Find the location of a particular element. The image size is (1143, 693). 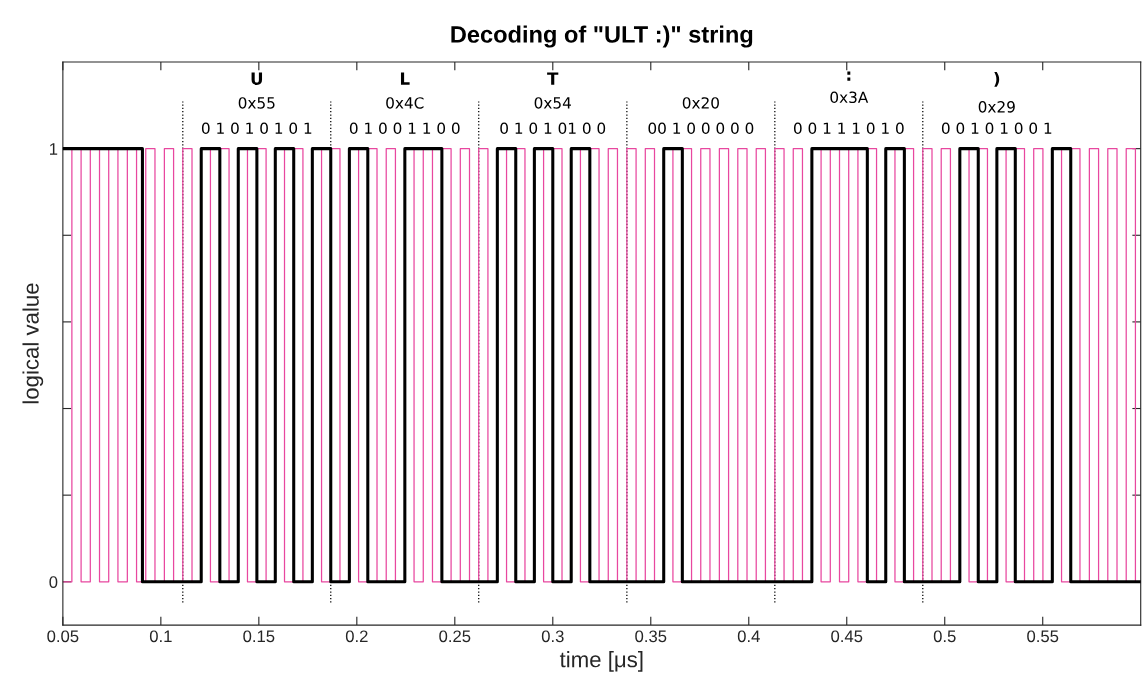

annotation: U is located at coordinates (257, 78).